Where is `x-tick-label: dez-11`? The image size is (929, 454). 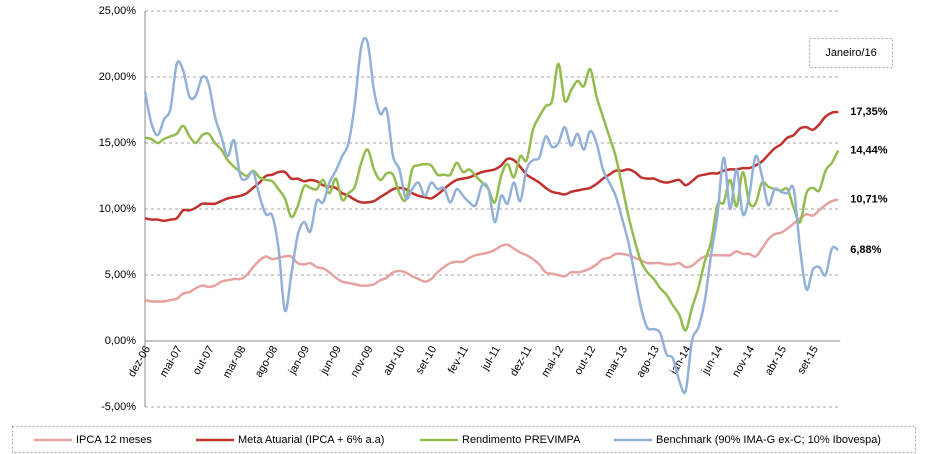
x-tick-label: dez-11 is located at coordinates (521, 361).